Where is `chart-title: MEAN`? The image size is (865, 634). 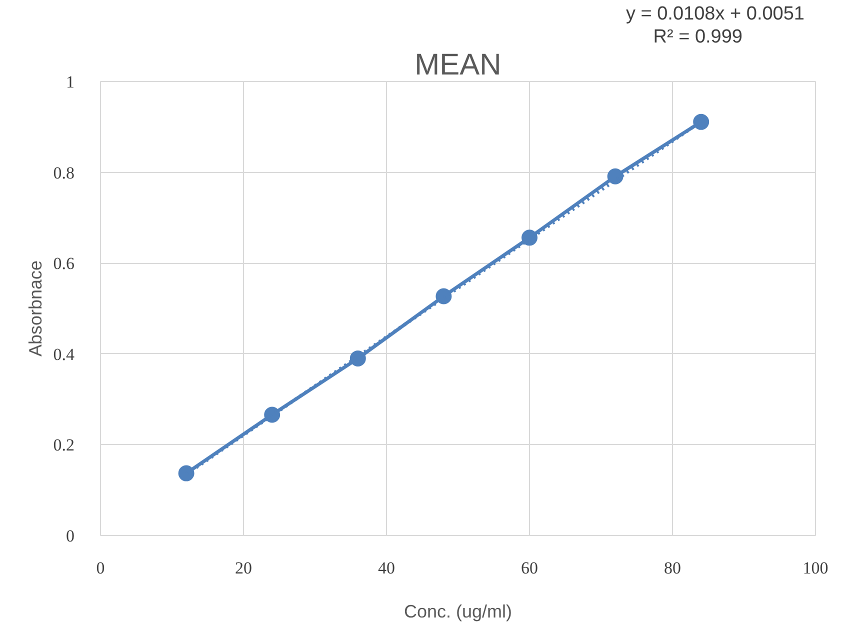 chart-title: MEAN is located at coordinates (458, 65).